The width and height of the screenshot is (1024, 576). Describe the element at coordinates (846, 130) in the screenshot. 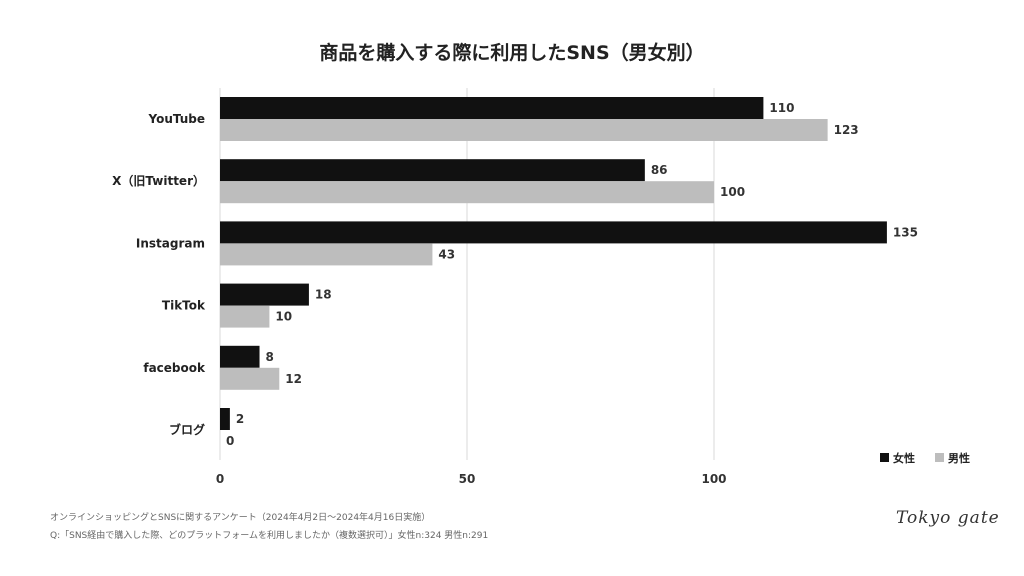

I see `data-label: 123` at that location.